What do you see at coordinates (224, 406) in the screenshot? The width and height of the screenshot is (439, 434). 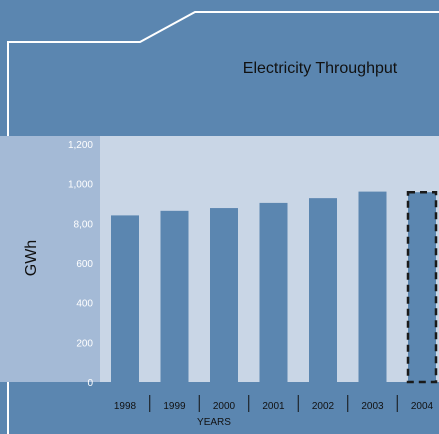 I see `x-tick-label: 2000` at bounding box center [224, 406].